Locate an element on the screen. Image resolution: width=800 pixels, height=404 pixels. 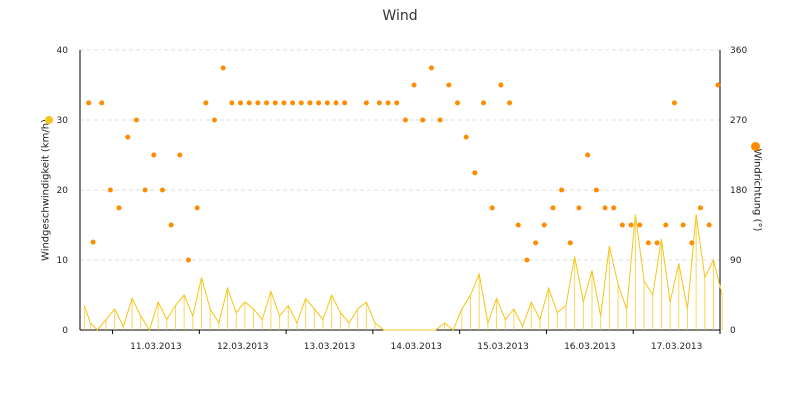
x-tick-label: 13.03.2013 is located at coordinates (330, 347).